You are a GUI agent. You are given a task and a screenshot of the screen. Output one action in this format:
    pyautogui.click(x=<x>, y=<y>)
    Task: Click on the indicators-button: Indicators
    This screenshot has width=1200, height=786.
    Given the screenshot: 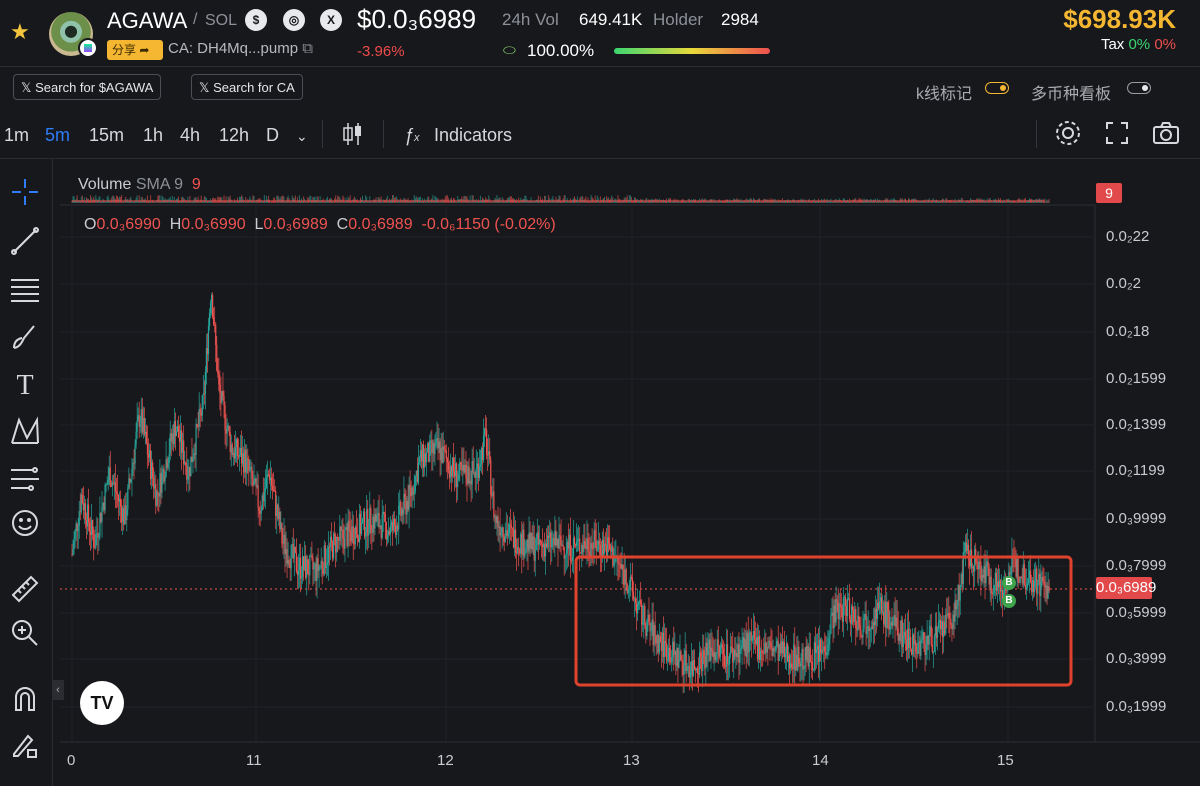 What is the action you would take?
    pyautogui.click(x=473, y=135)
    